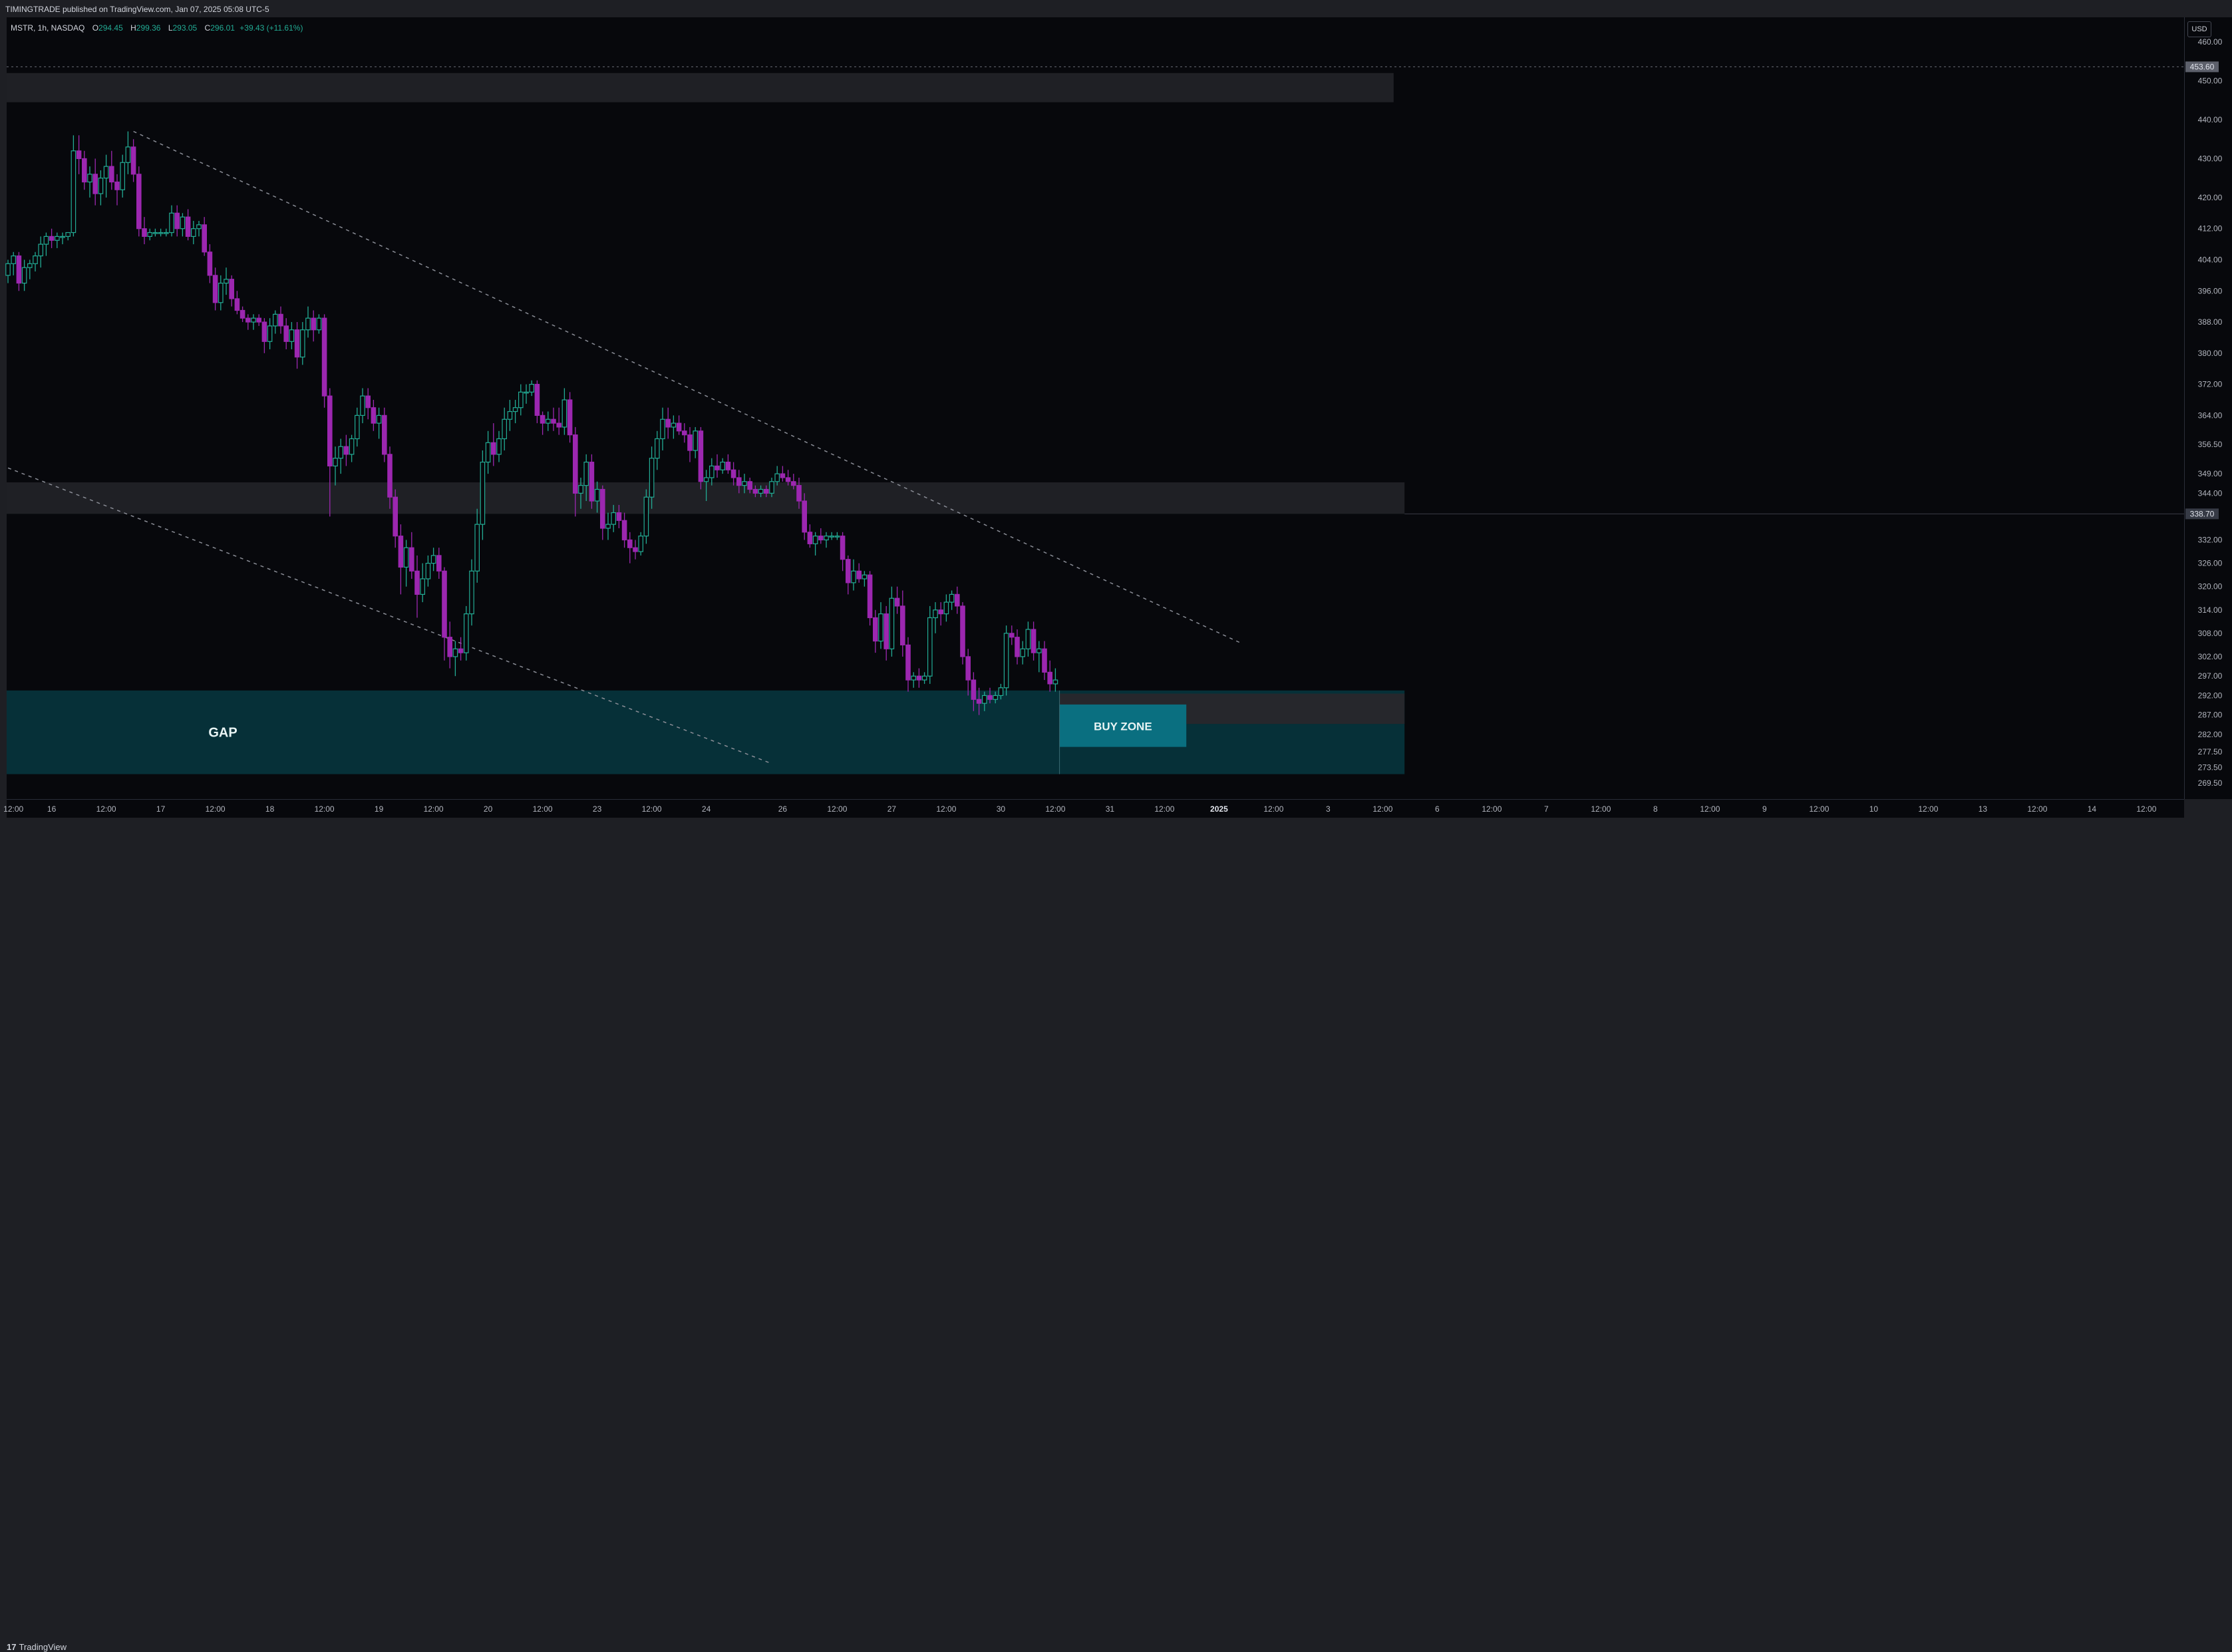 This screenshot has width=2232, height=1652. What do you see at coordinates (2210, 493) in the screenshot?
I see `y-tick-label: 344.00` at bounding box center [2210, 493].